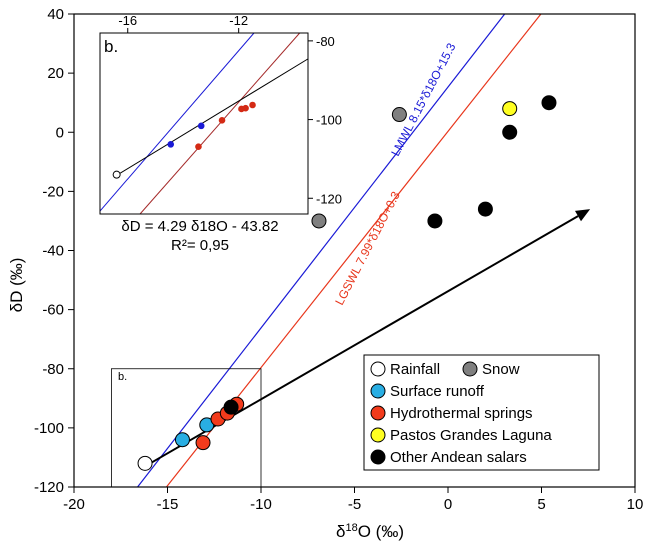 The image size is (659, 552). What do you see at coordinates (145, 463) in the screenshot?
I see `point-rainfall` at bounding box center [145, 463].